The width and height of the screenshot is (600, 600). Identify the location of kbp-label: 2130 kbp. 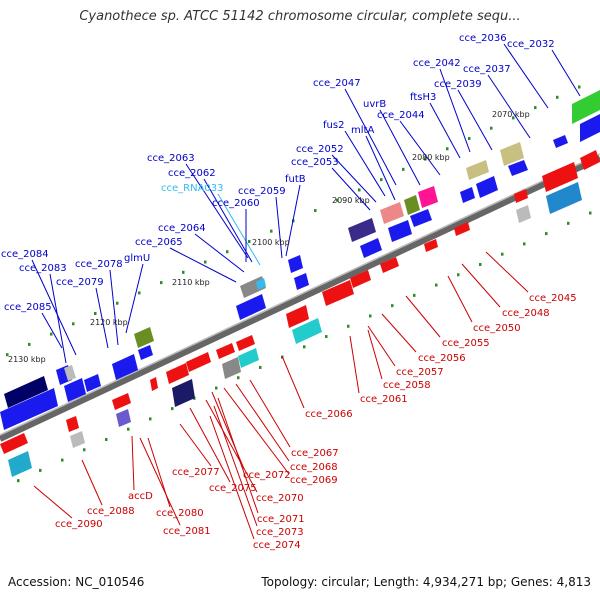
(27, 359).